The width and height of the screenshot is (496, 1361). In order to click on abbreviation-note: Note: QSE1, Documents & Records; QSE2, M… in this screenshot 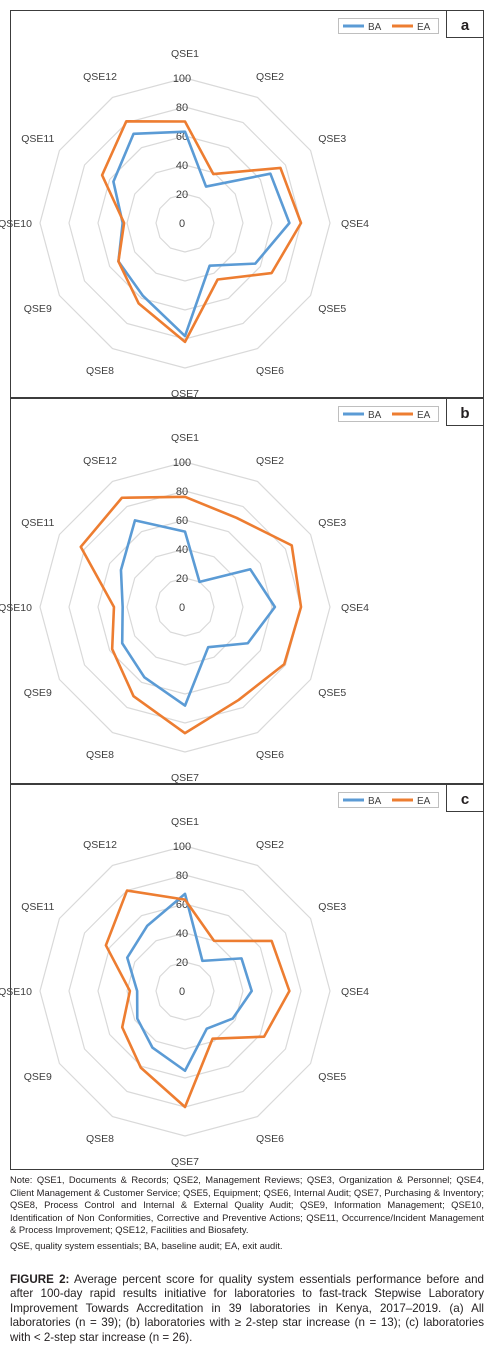, I will do `click(247, 1205)`.